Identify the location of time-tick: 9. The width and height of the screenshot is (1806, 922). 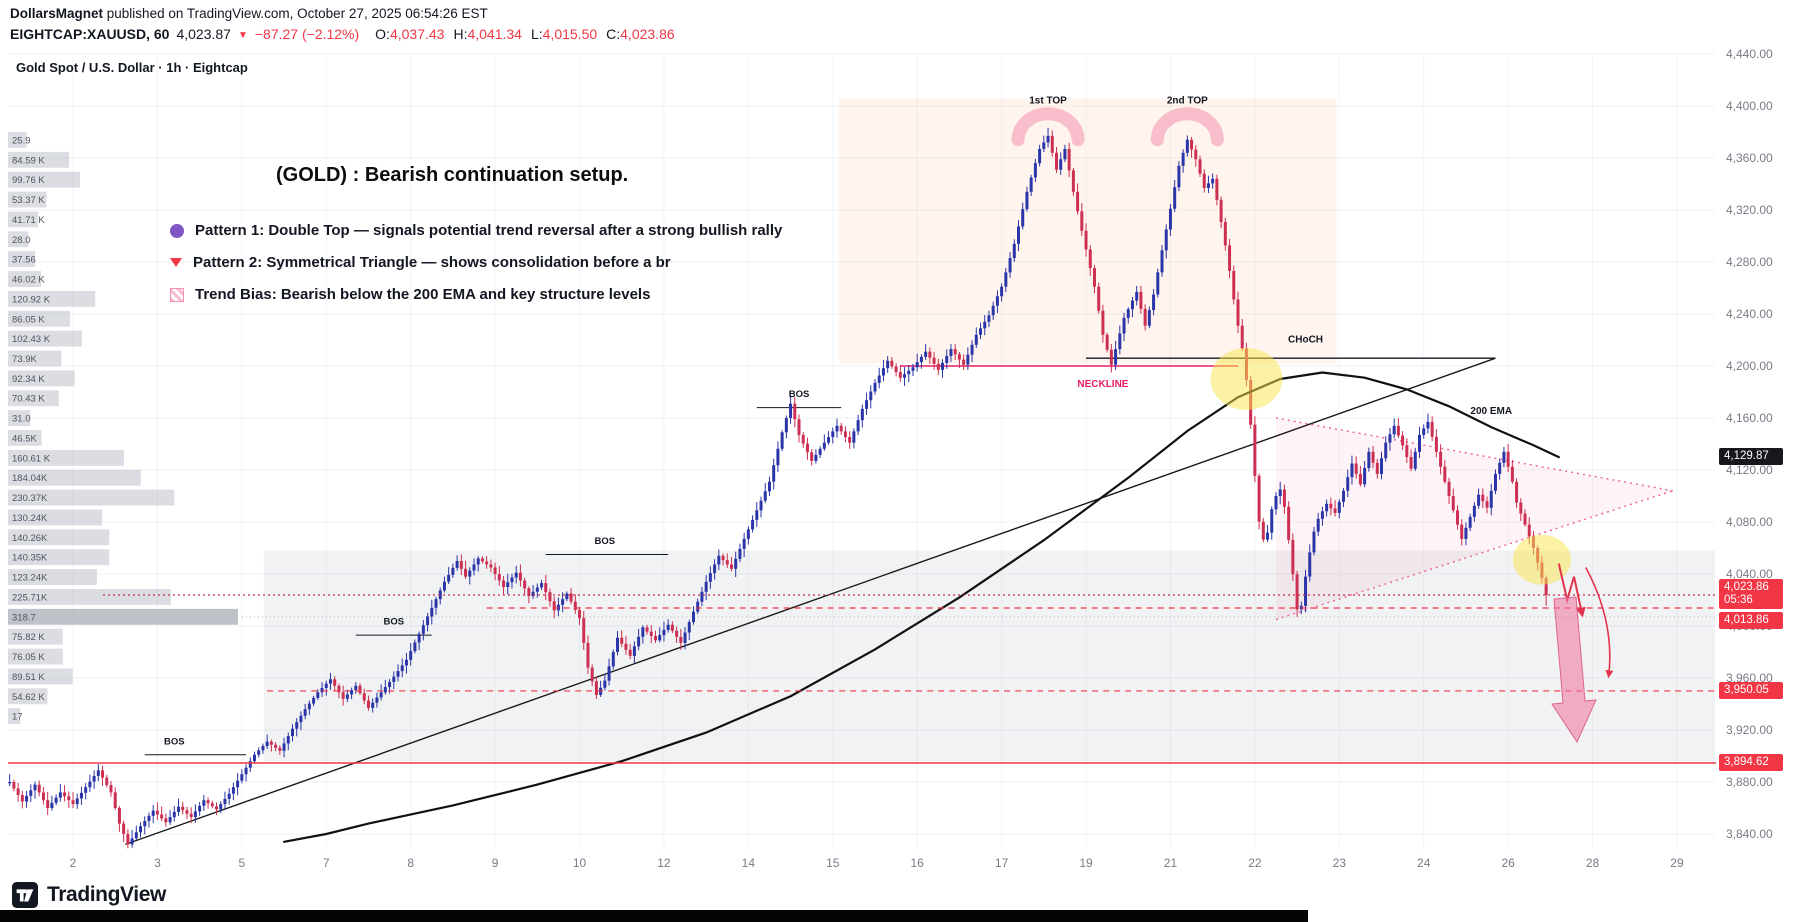
(495, 863).